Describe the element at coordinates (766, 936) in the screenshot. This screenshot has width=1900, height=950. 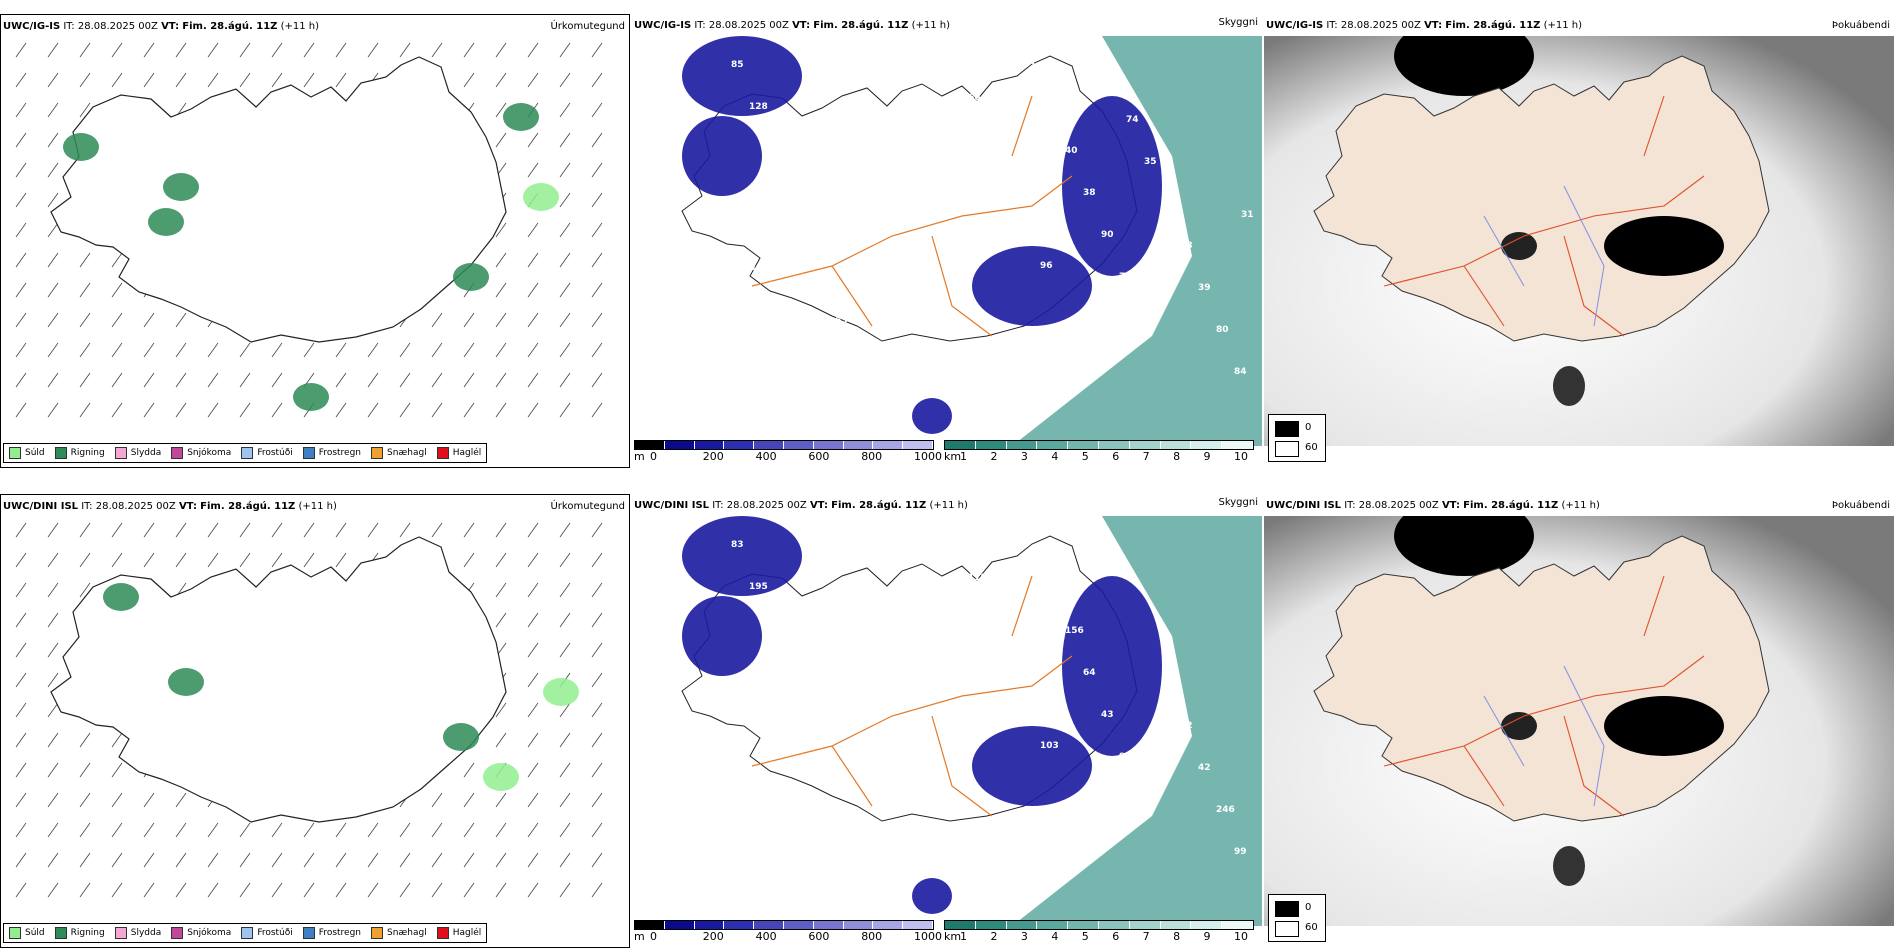
I see `colorbar-tick: 400` at that location.